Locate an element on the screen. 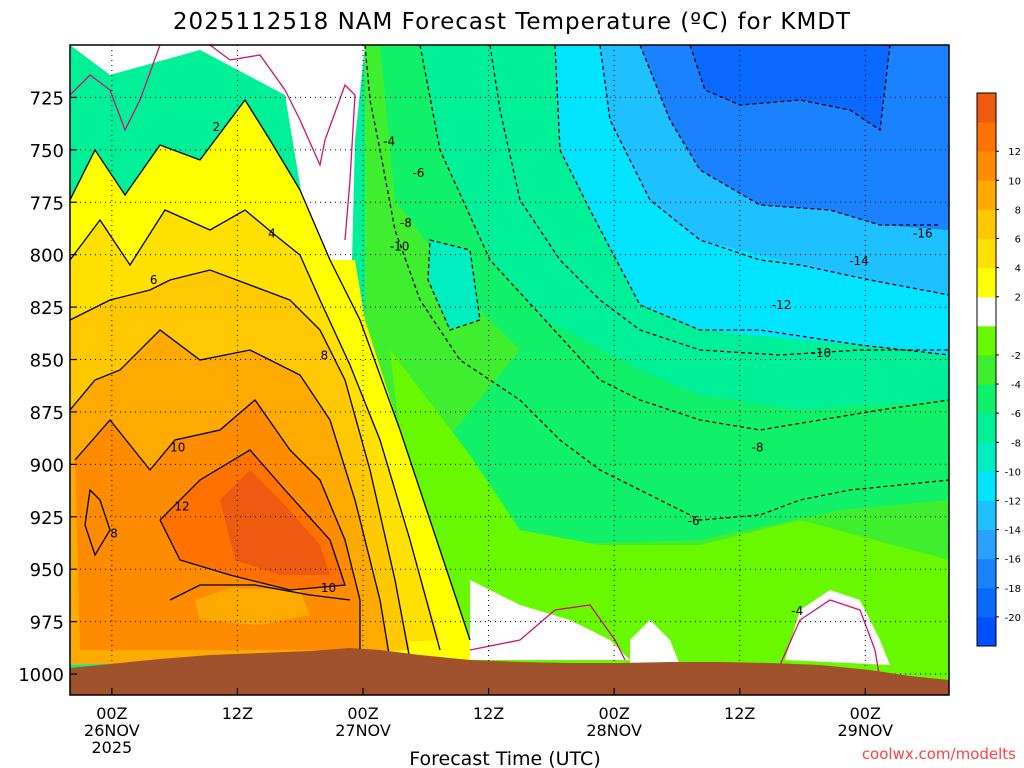 This screenshot has width=1024, height=768. x-tick-label: 00Z is located at coordinates (613, 713).